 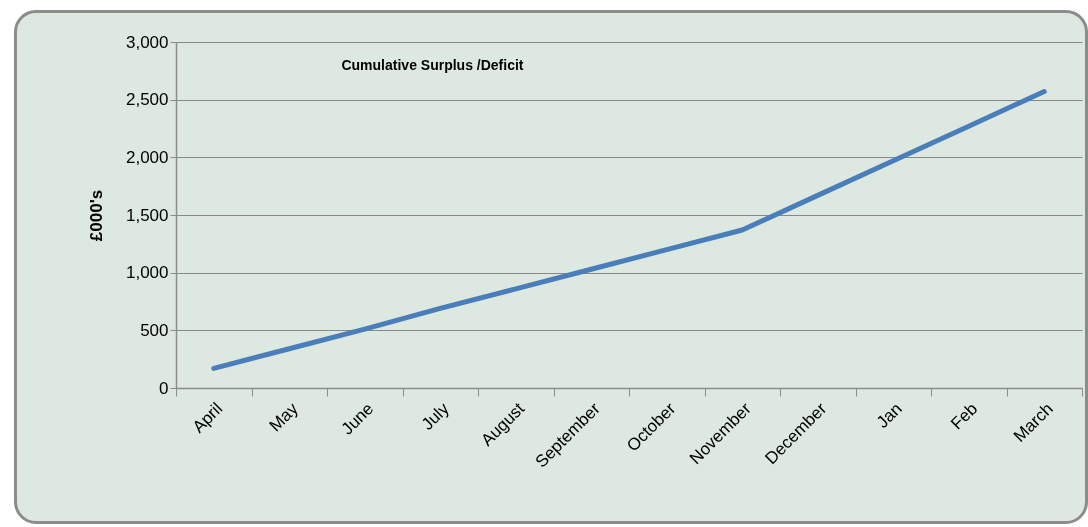 What do you see at coordinates (147, 157) in the screenshot?
I see `y-tick-label: 2,000` at bounding box center [147, 157].